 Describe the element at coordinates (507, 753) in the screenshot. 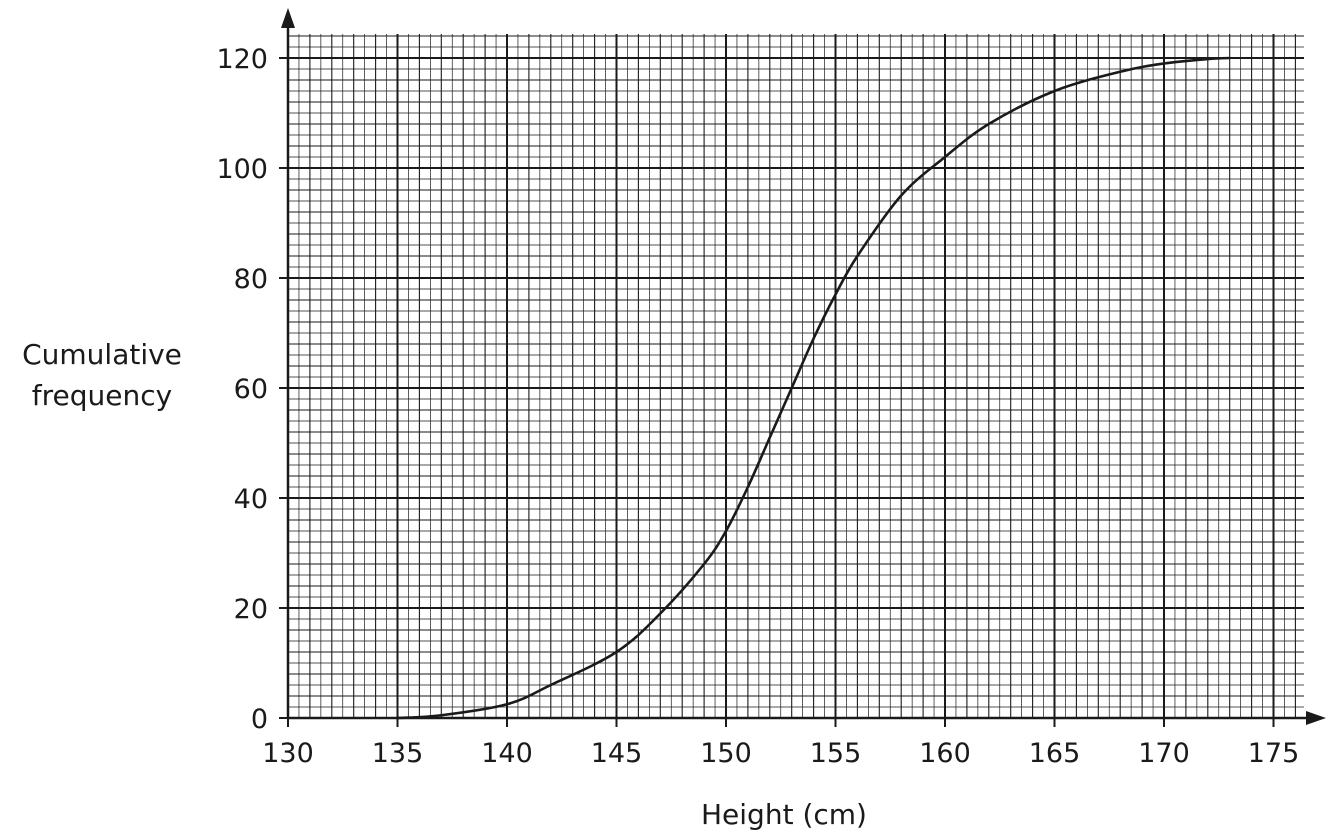

I see `x-tick-label: 140` at that location.